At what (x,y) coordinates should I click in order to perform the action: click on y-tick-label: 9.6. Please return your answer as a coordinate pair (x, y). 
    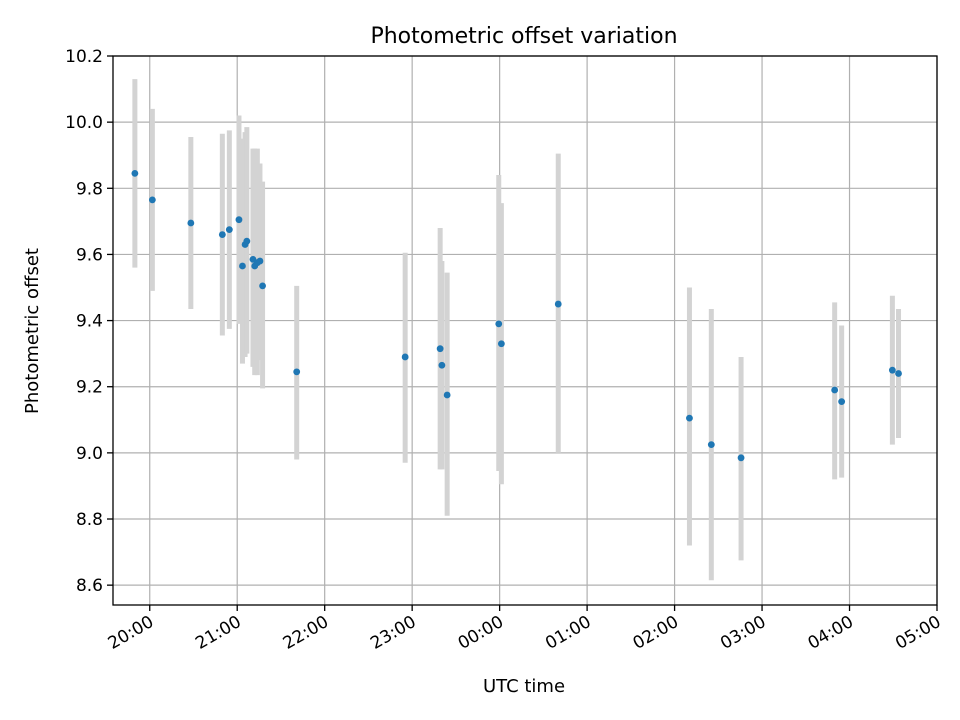
    Looking at the image, I should click on (89, 255).